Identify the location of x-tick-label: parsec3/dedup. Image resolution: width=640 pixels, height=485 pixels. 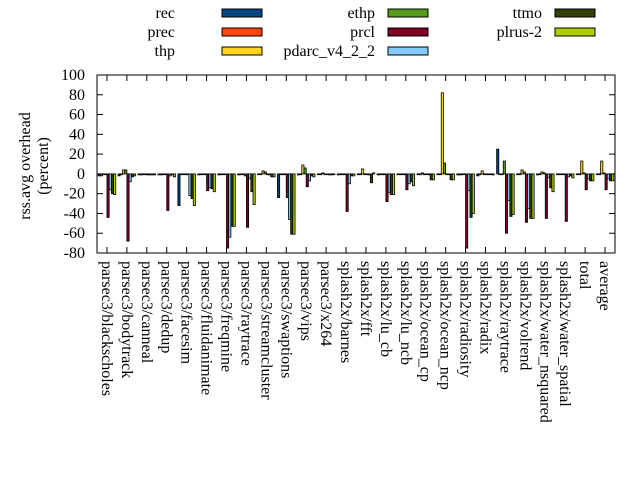
(166, 307).